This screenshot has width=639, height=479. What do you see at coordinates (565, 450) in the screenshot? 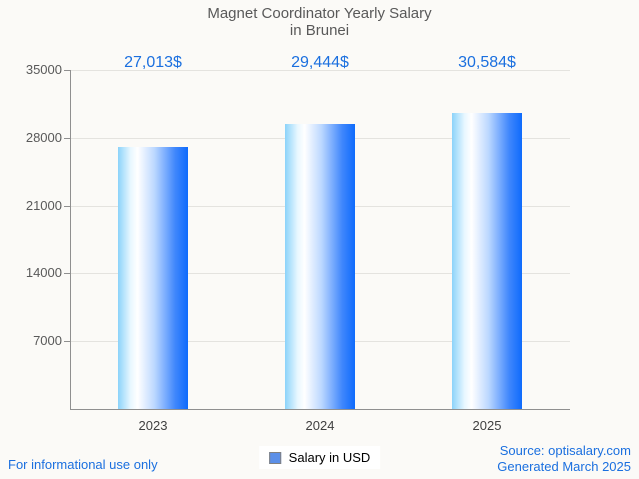
I see `source-line: Source: optisalary.com` at bounding box center [565, 450].